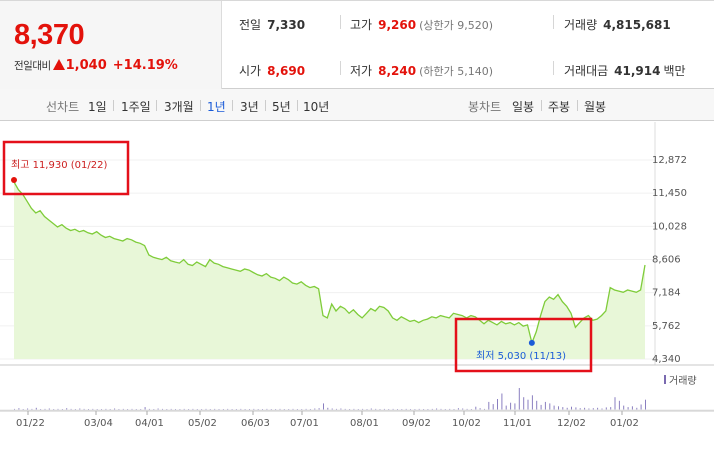 This screenshot has width=714, height=455. What do you see at coordinates (397, 25) in the screenshot?
I see `stat-value: 9,260` at bounding box center [397, 25].